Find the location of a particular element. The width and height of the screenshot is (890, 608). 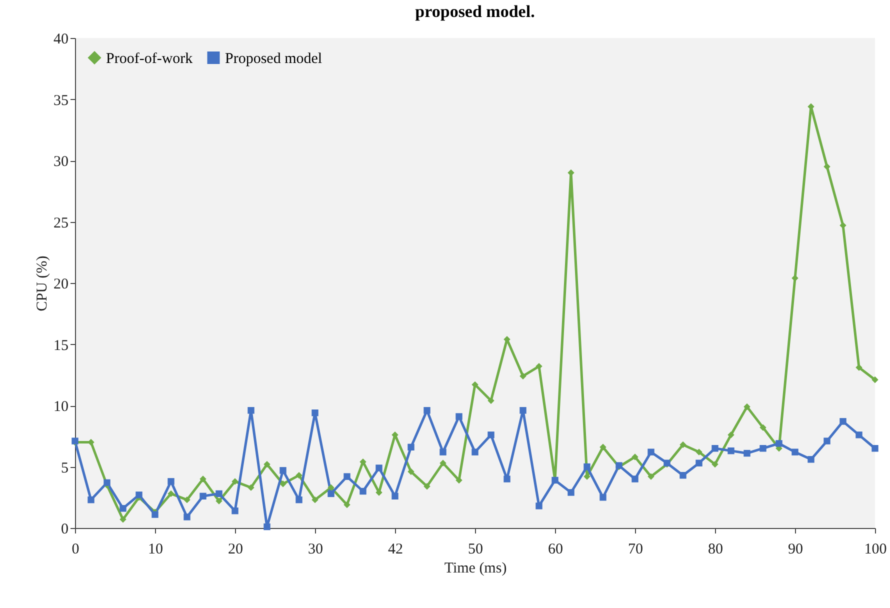

legend-label: Proof-of-work is located at coordinates (150, 58).